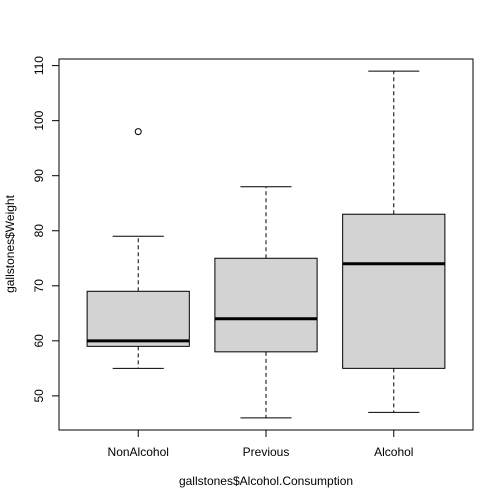 This screenshot has width=504, height=504. I want to click on y-tick-label: 90, so click(39, 176).